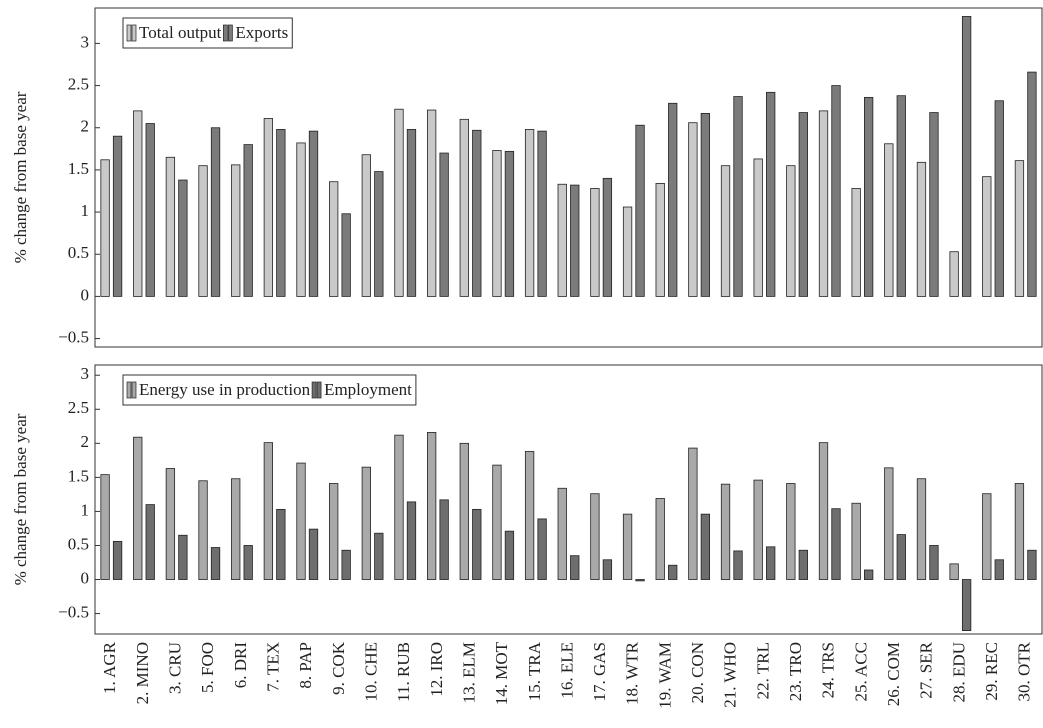 This screenshot has height=728, width=1043. Describe the element at coordinates (860, 672) in the screenshot. I see `x-tick-label: 25. ACC` at that location.